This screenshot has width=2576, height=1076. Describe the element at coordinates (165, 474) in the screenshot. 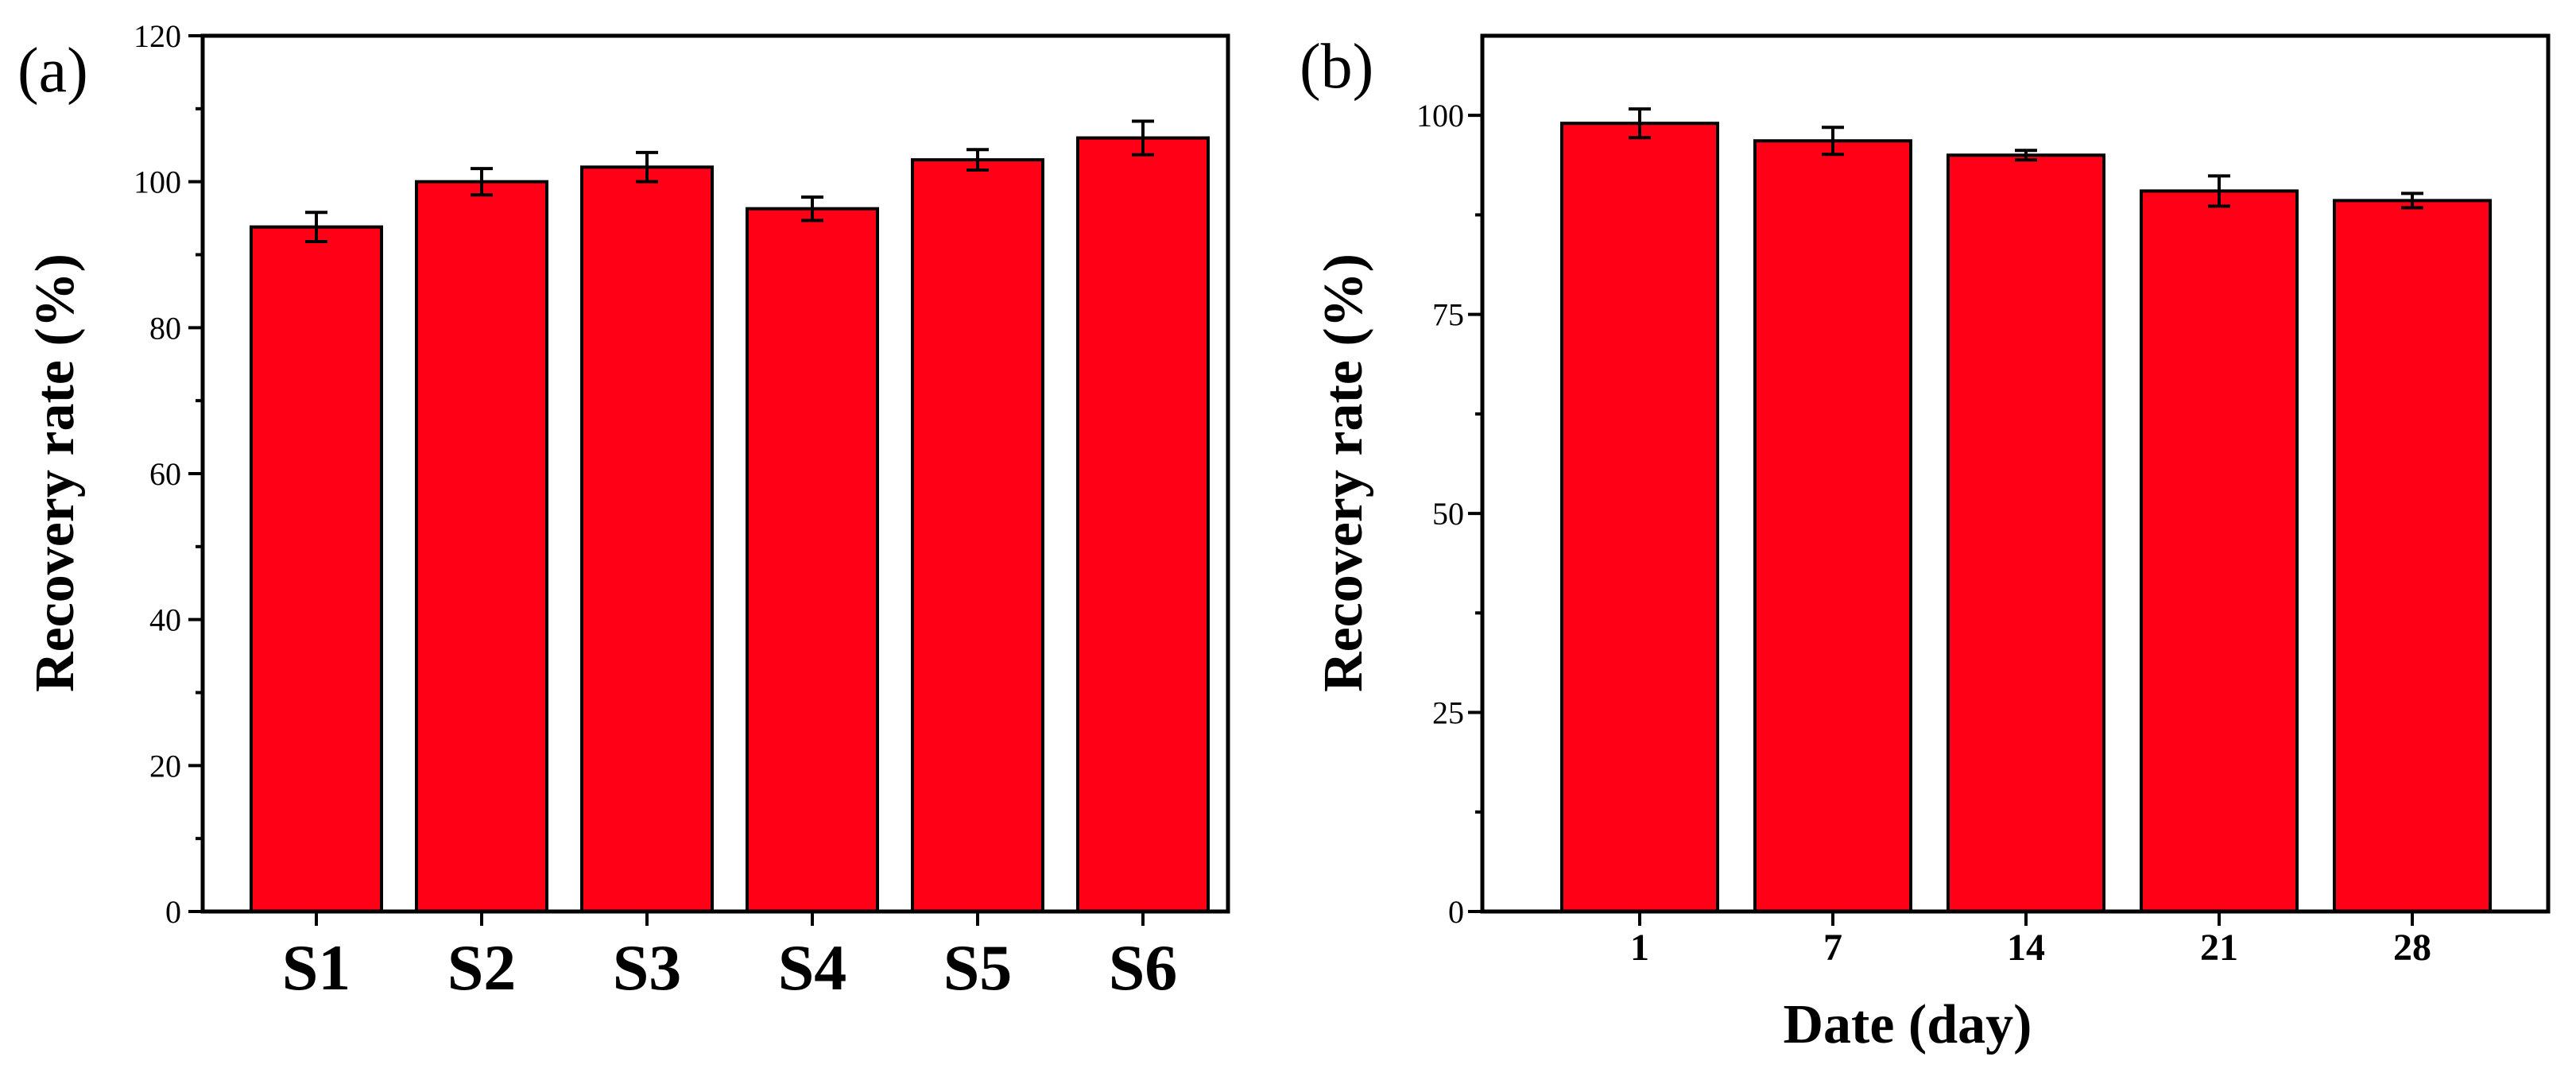

I see `panel-a-y-tick-label: 60` at that location.